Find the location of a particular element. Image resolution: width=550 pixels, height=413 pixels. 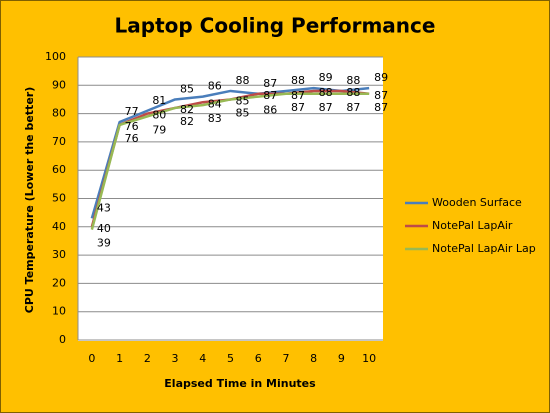

y-axis-label: CPU Temperature (Lower the better) is located at coordinates (29, 200).